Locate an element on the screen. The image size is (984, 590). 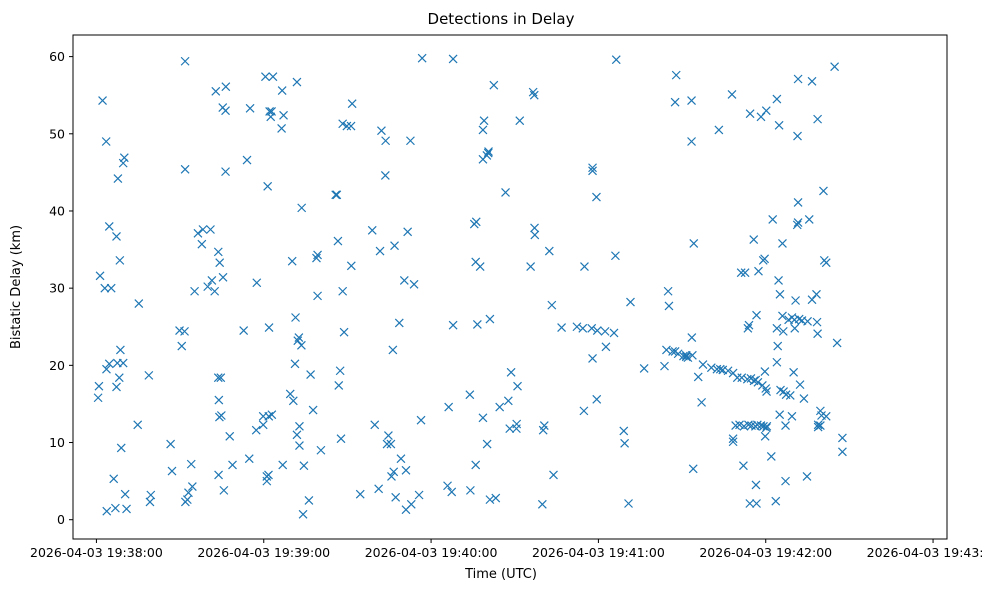
x-tick-label: 2026-04-03 19:43:00 is located at coordinates (925, 552).